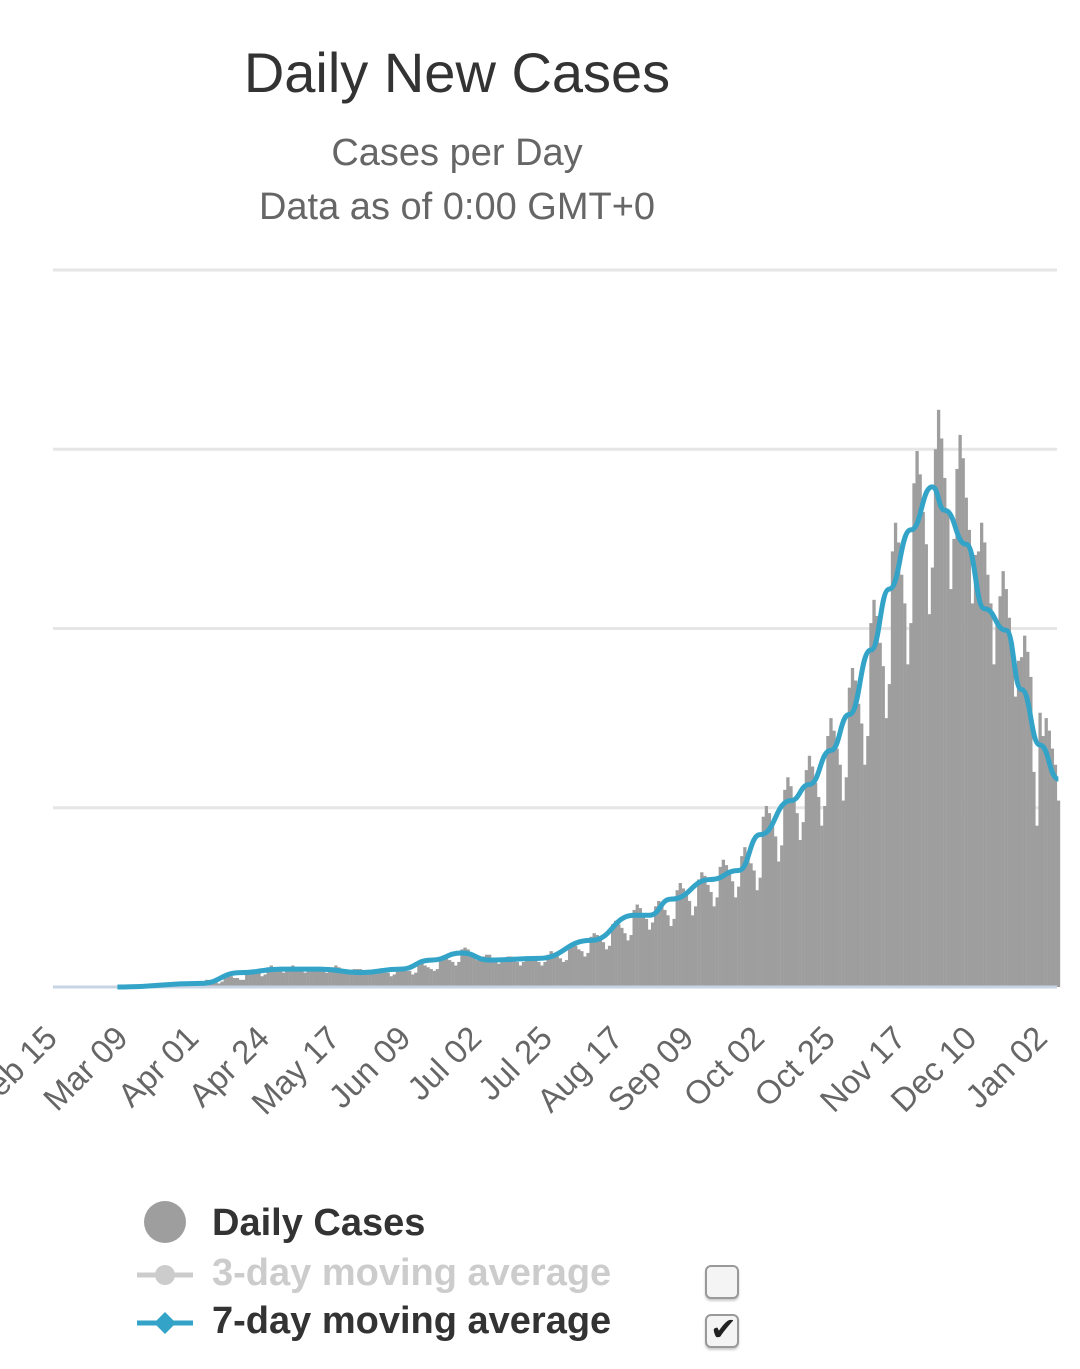  I want to click on chart-subtitle: Cases per Day, so click(457, 153).